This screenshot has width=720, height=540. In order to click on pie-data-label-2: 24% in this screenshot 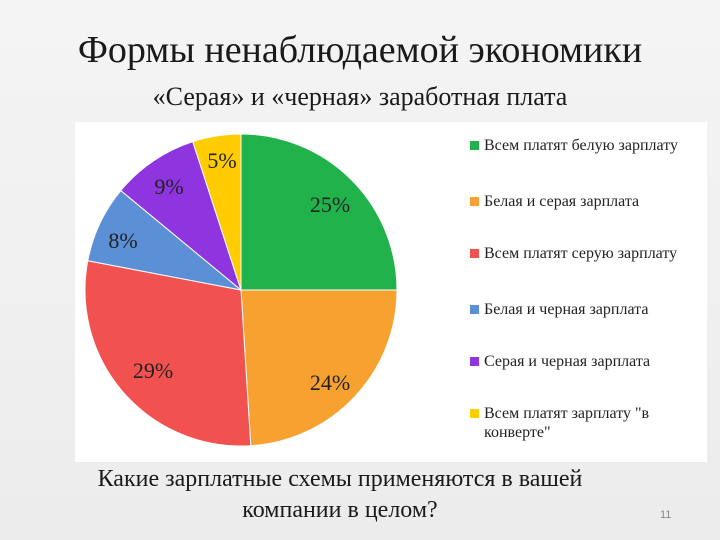, I will do `click(330, 382)`.